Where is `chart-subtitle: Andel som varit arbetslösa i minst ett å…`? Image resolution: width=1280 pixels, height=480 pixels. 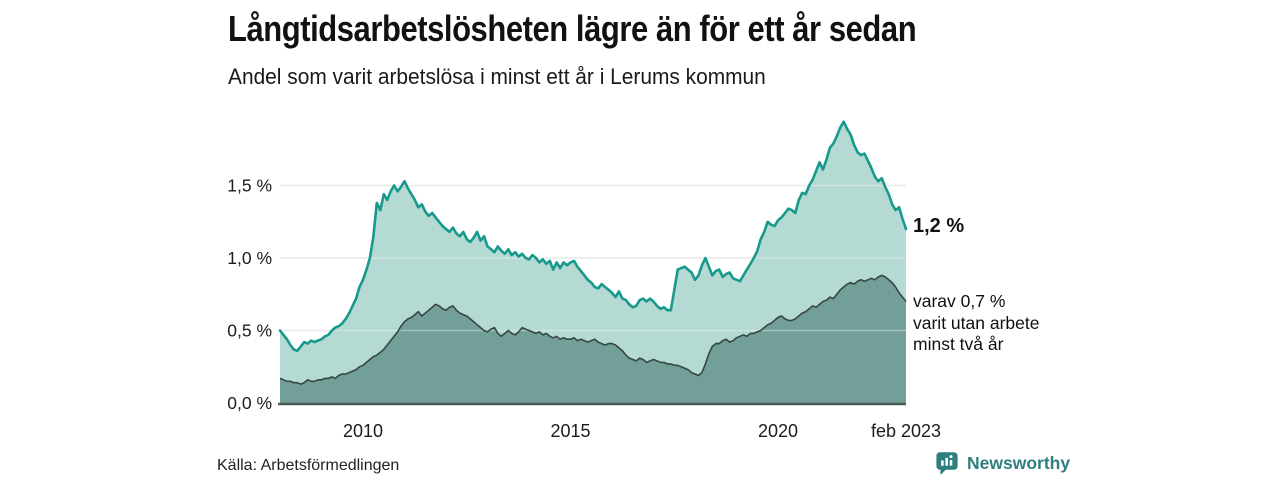 chart-subtitle: Andel som varit arbetslösa i minst ett å… is located at coordinates (497, 76).